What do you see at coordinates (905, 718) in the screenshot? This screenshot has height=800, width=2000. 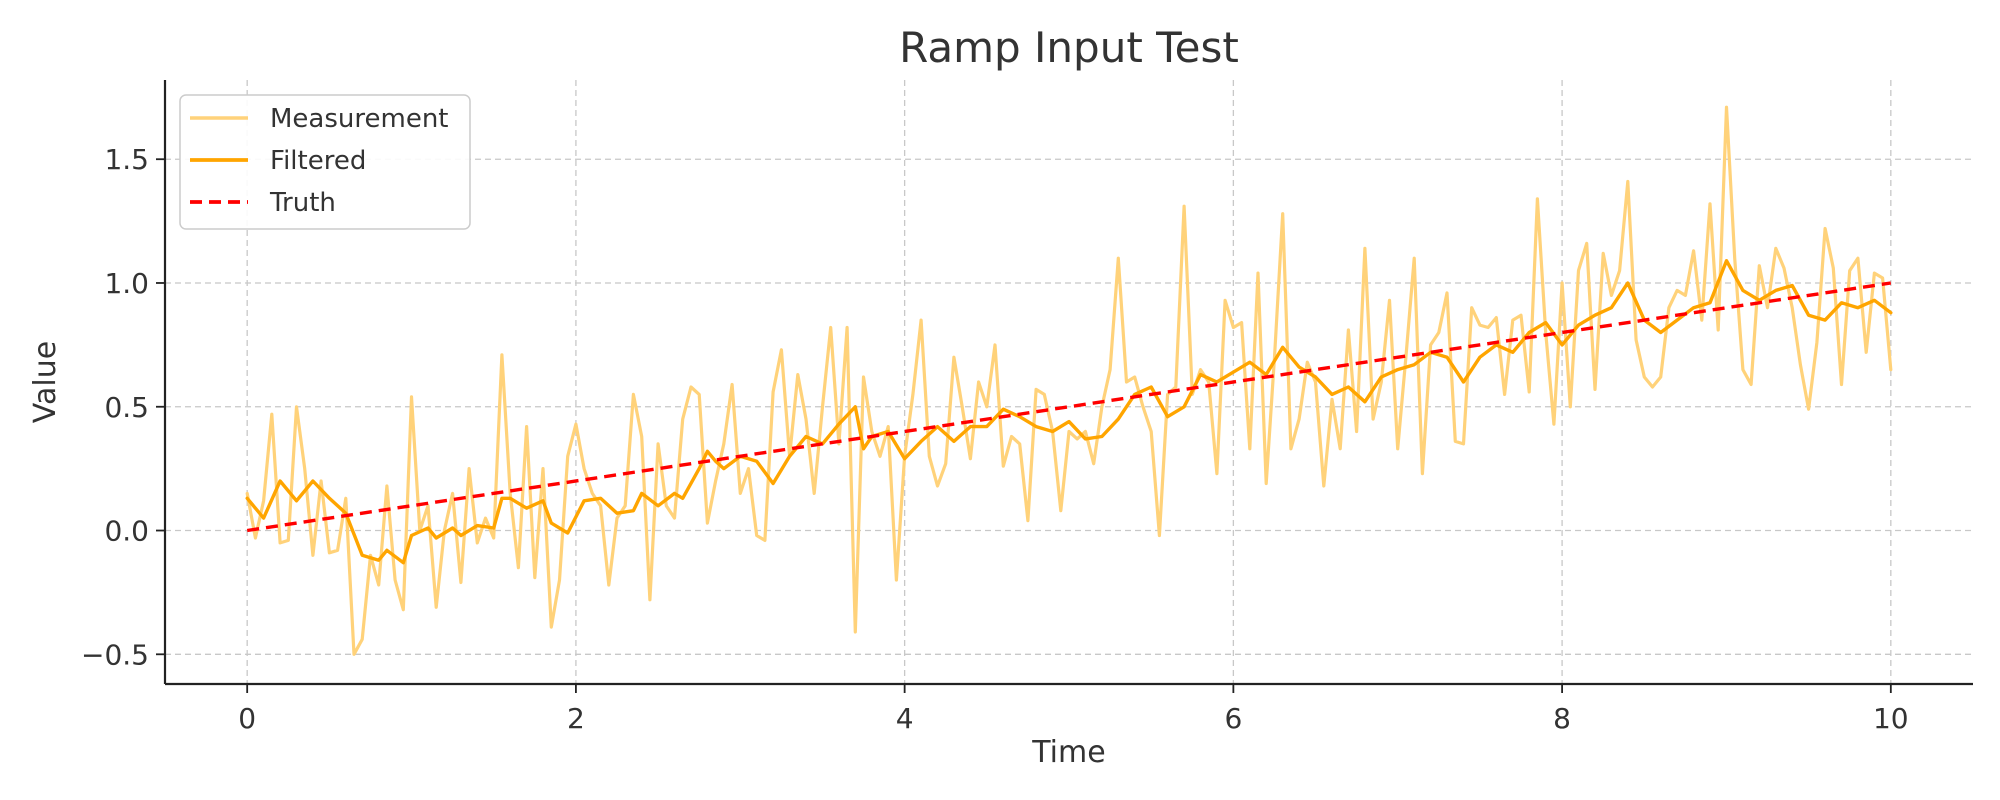 I see `x-tick-label: 4` at bounding box center [905, 718].